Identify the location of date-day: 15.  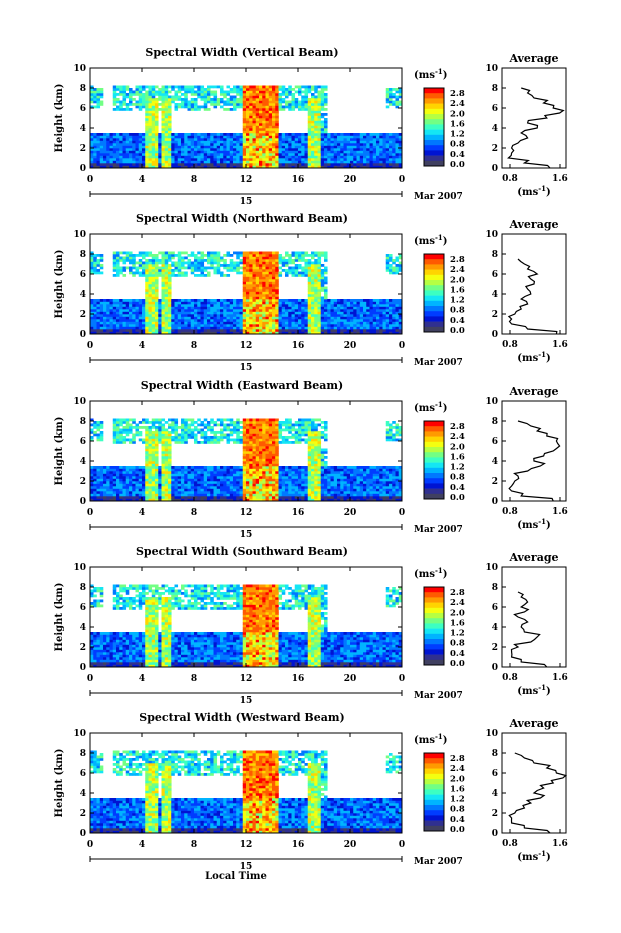
(246, 202).